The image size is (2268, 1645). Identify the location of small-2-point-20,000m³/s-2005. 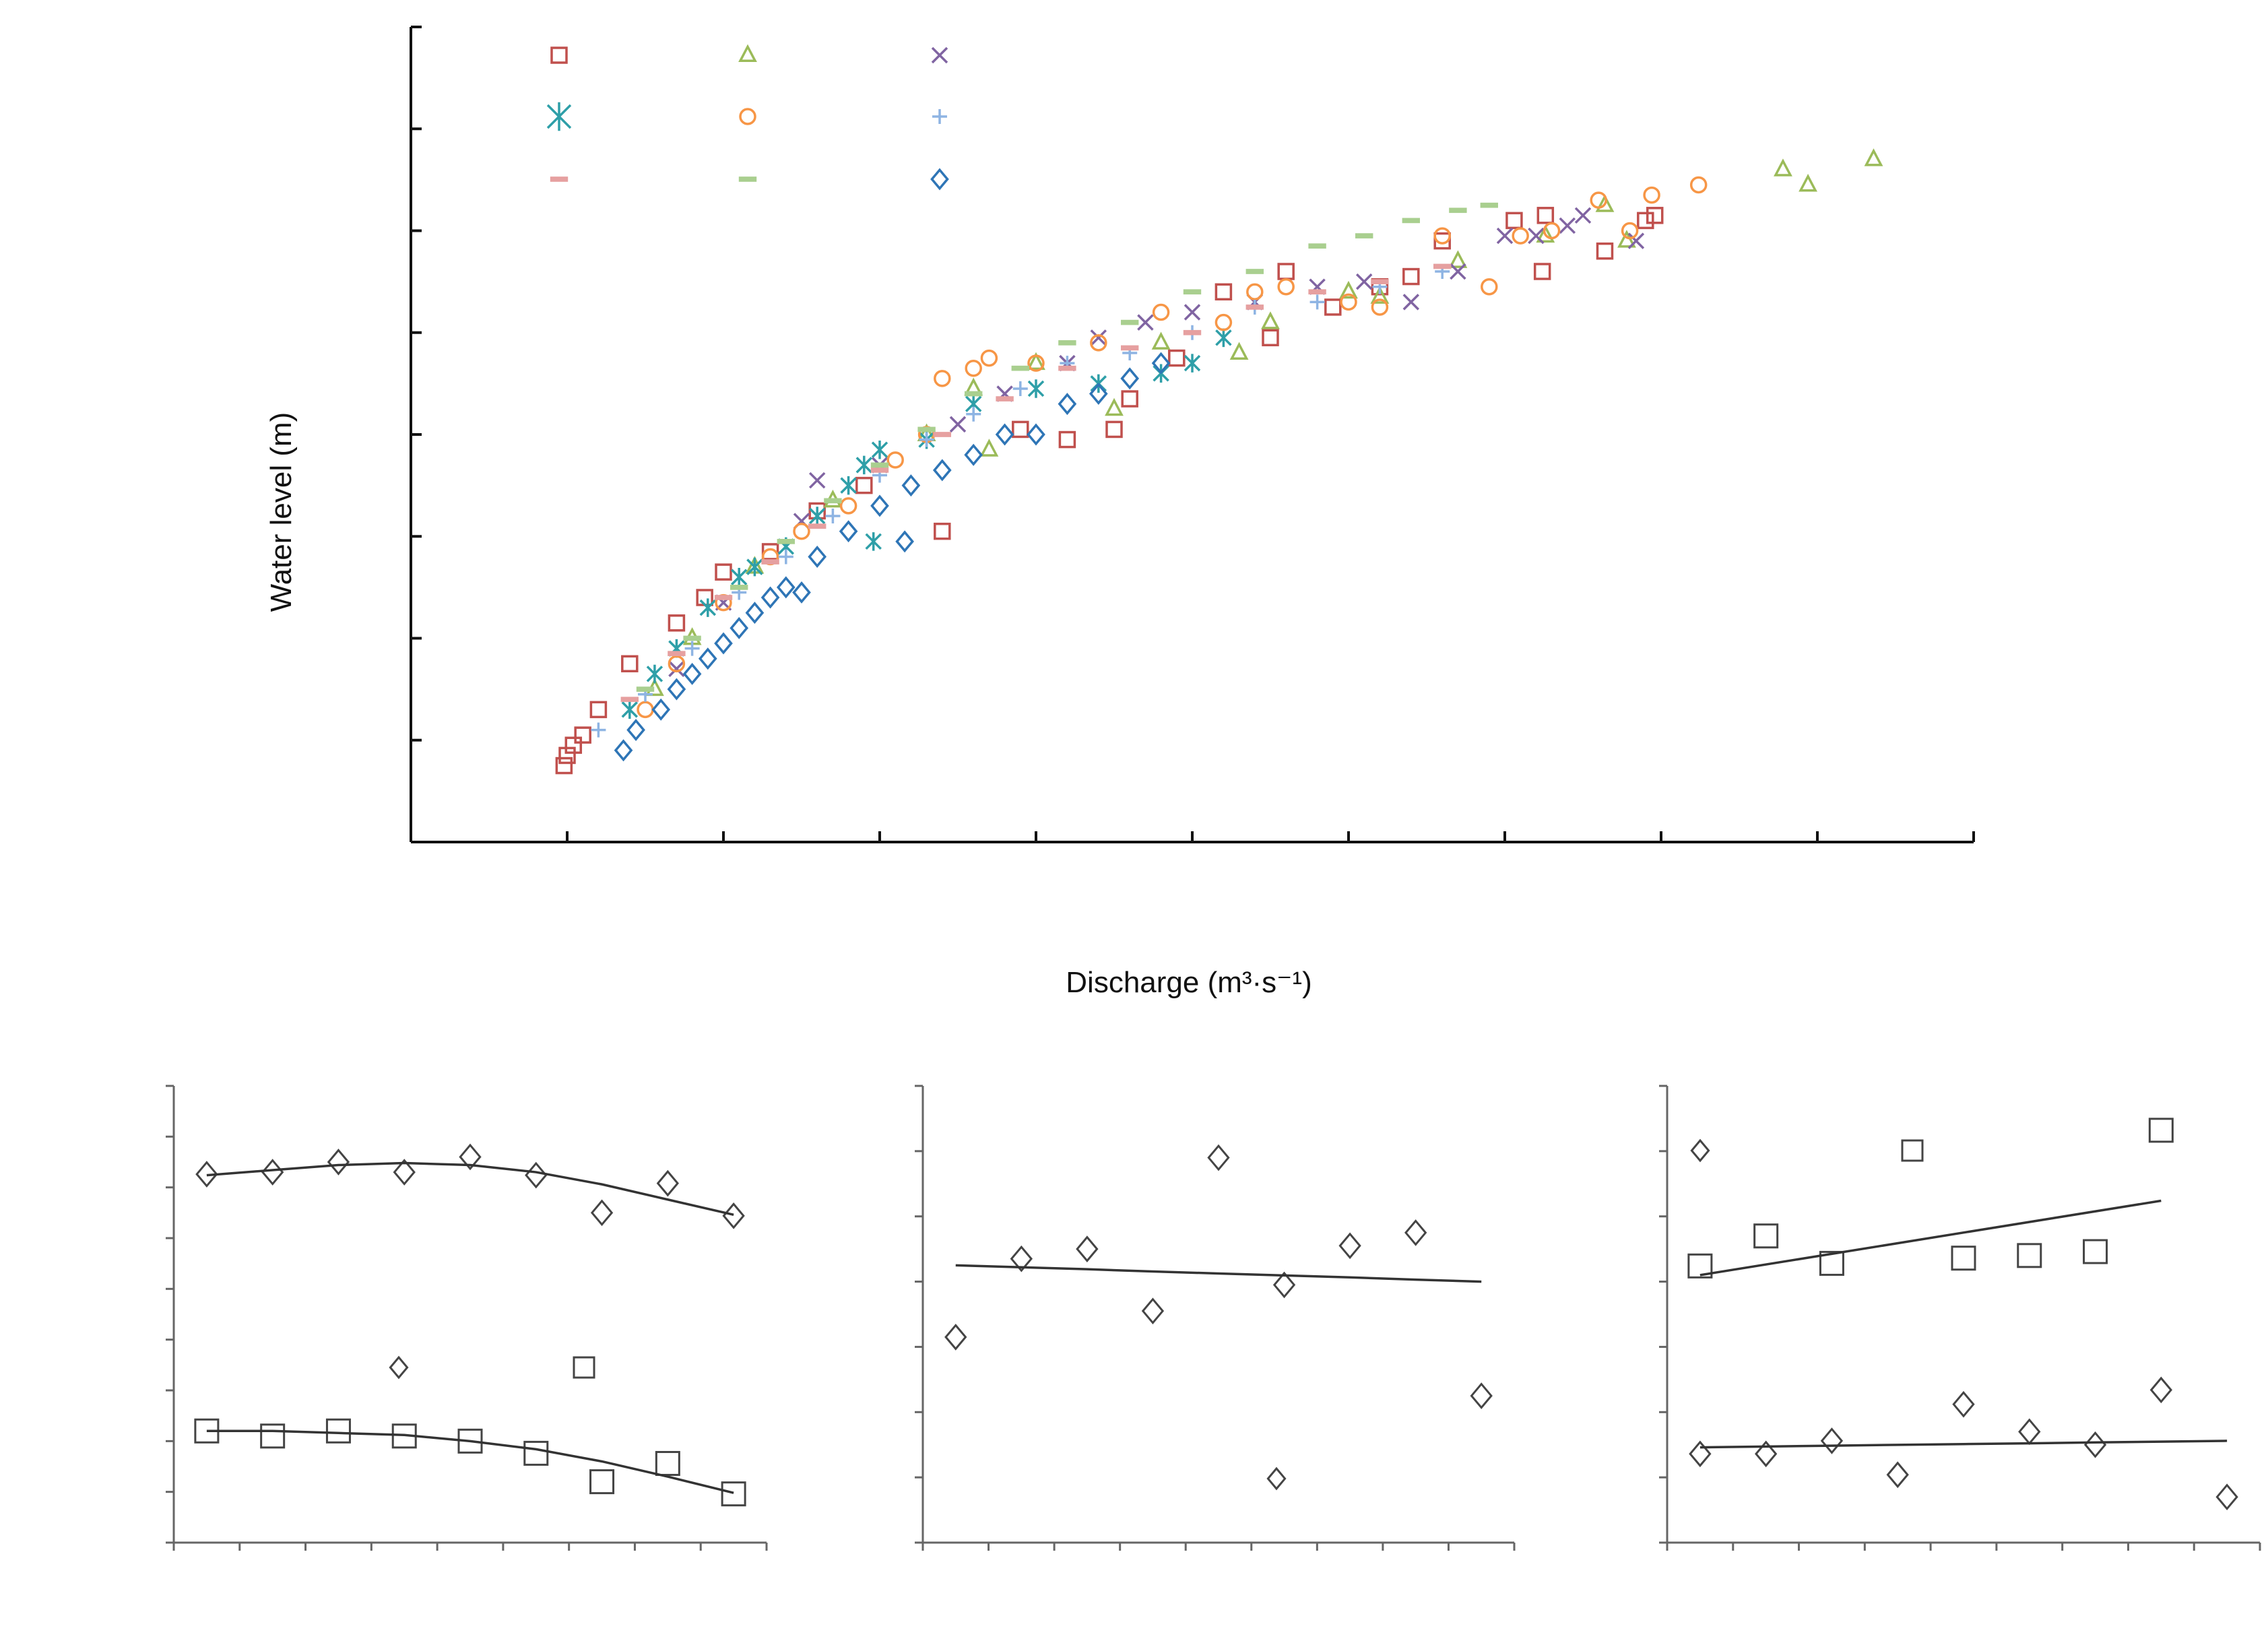
(1087, 1248).